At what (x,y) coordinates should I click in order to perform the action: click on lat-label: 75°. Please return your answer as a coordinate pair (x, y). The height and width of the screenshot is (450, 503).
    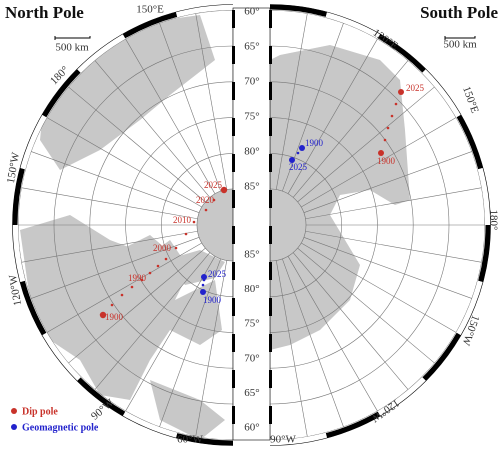
    Looking at the image, I should click on (251, 117).